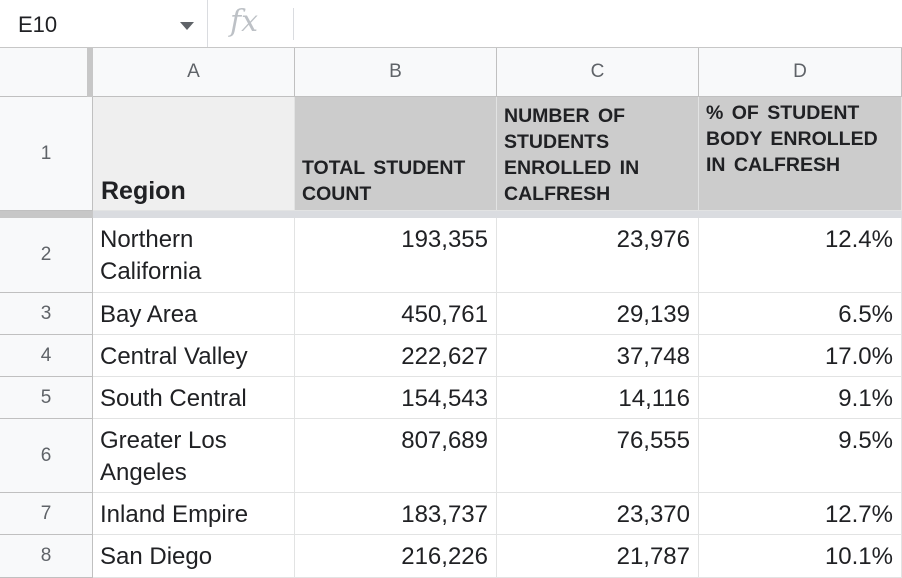  I want to click on cell-c2: 23,976, so click(598, 255).